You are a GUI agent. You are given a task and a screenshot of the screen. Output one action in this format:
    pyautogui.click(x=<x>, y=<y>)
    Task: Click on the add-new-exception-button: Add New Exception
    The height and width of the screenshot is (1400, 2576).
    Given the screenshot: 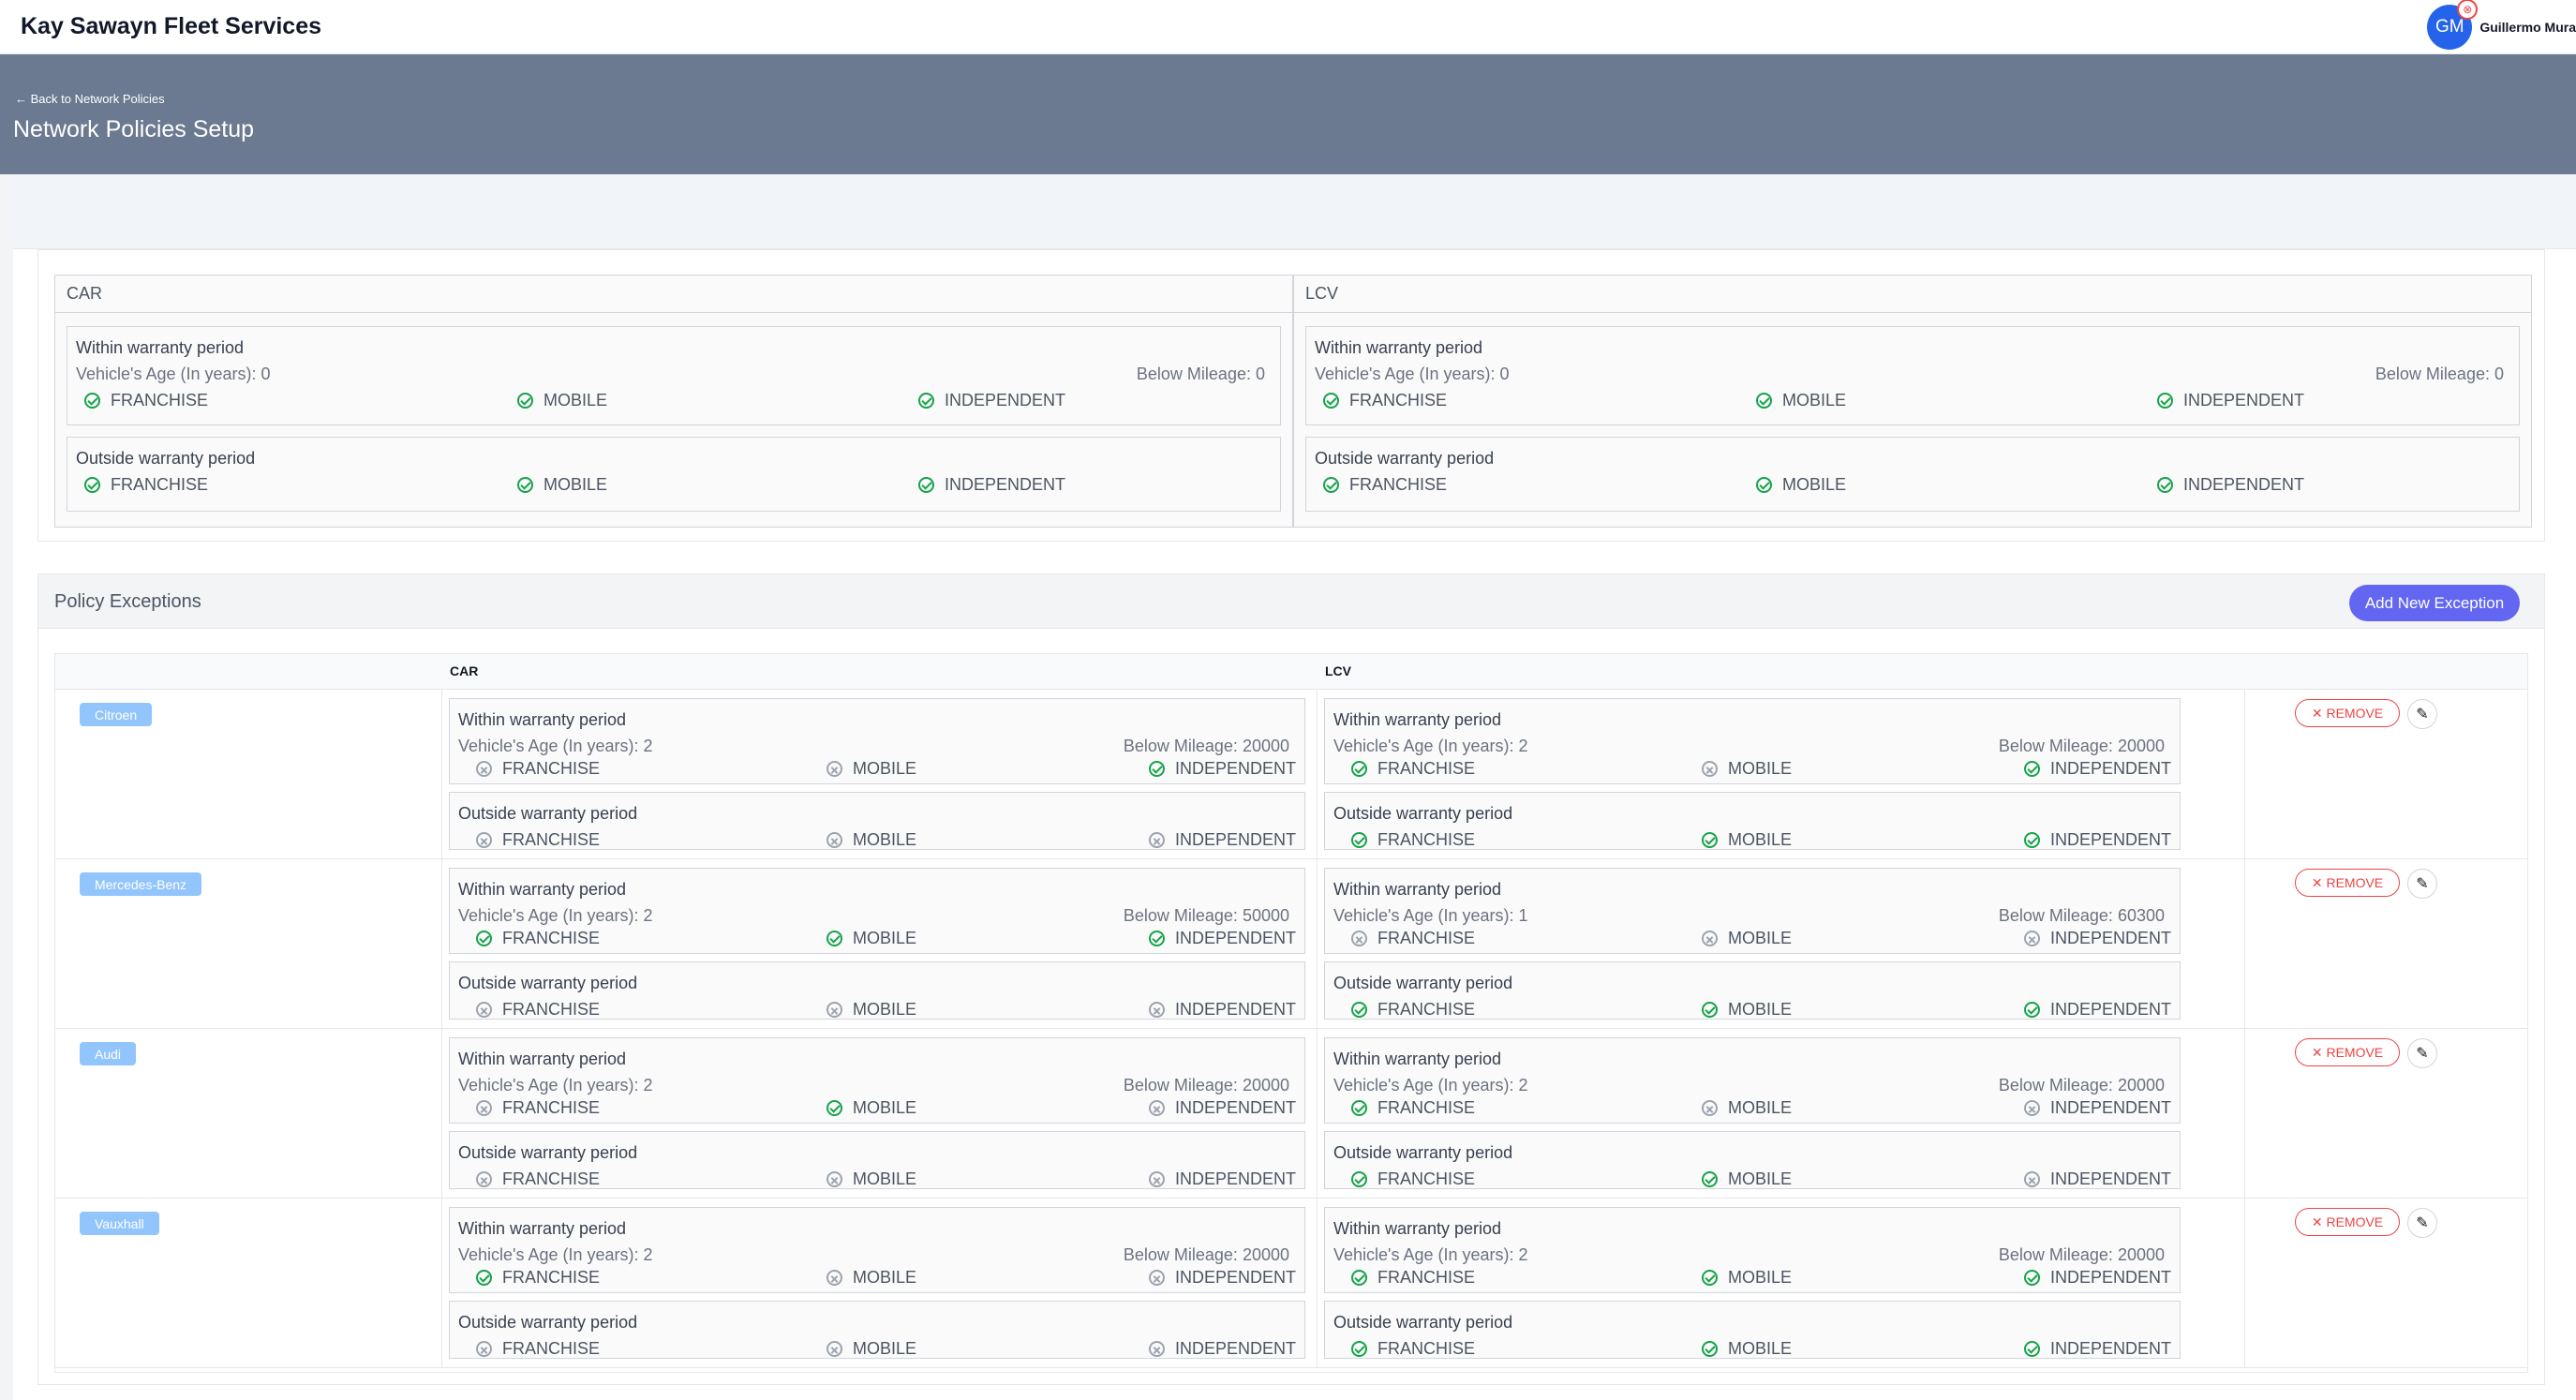 What is the action you would take?
    pyautogui.click(x=2434, y=603)
    